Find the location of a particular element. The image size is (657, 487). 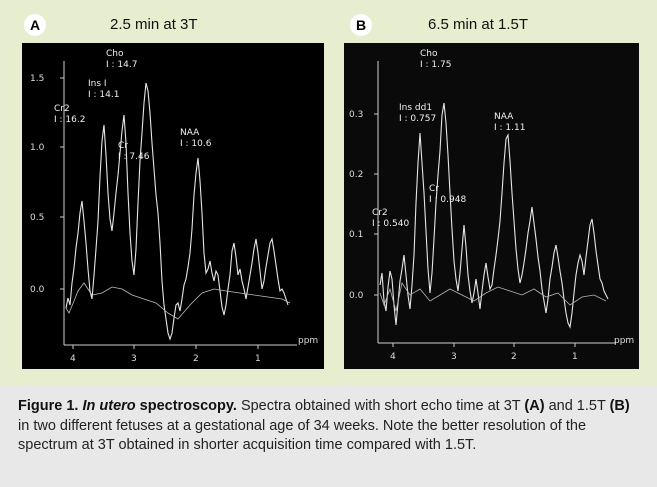

peak-label-a-naa: NAA is located at coordinates (190, 133).